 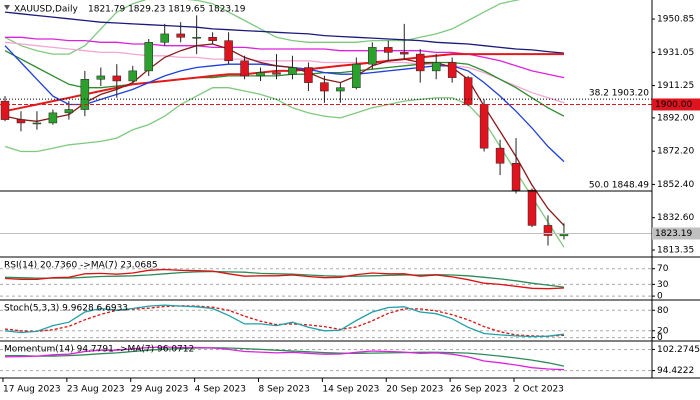 What do you see at coordinates (81, 266) in the screenshot?
I see `pane-title: RSI(14) 20.7360 ->MA(7) 23.0685` at bounding box center [81, 266].